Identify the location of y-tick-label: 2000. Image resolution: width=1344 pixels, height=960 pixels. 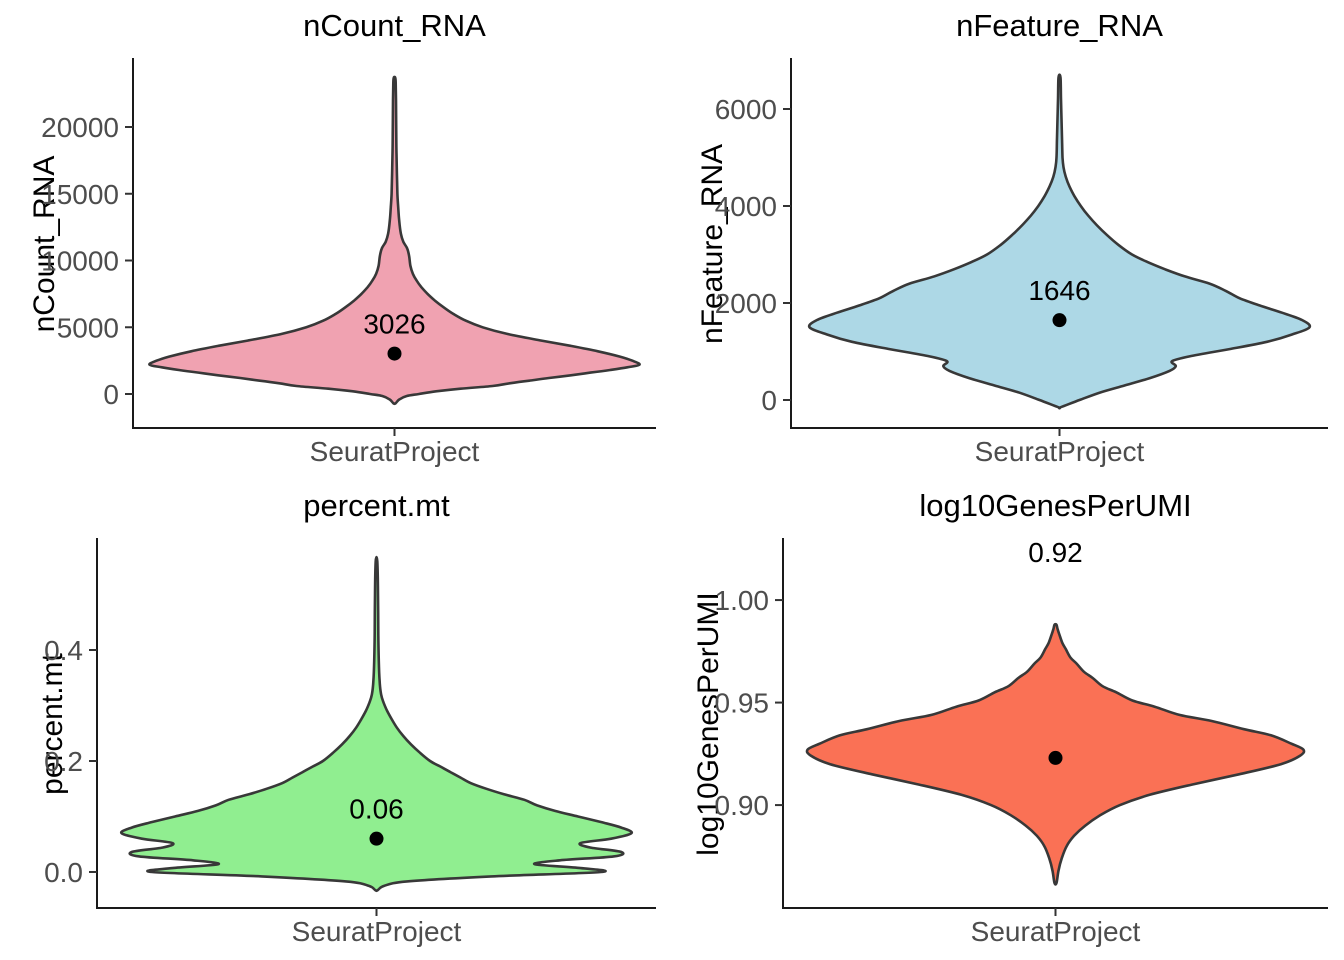
(746, 303).